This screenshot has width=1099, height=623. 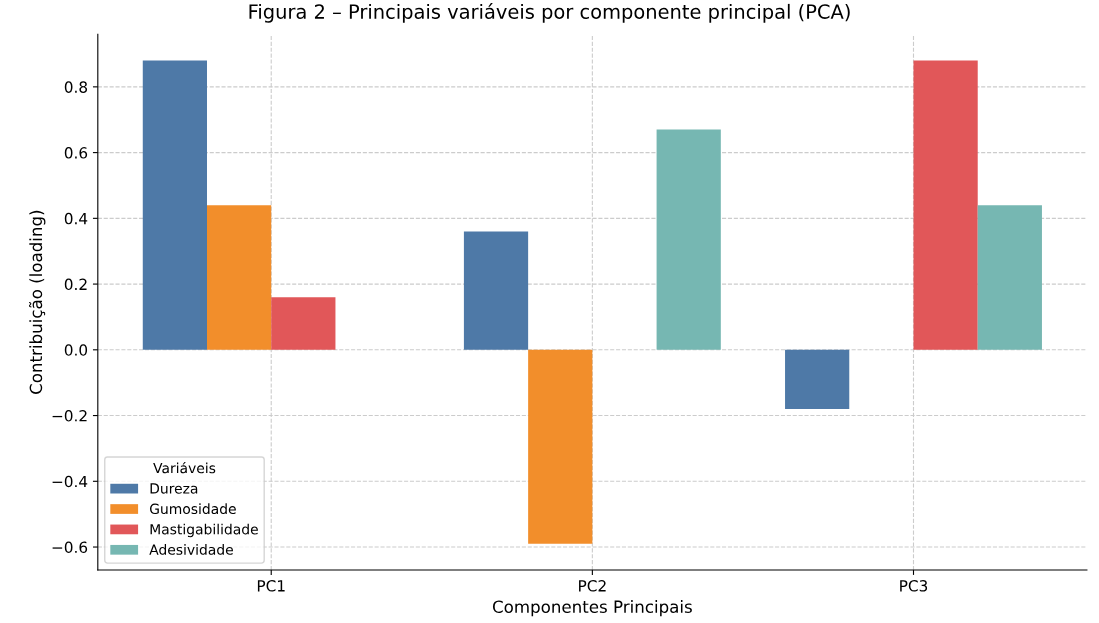 I want to click on y-tick-label: 0.8, so click(x=76, y=87).